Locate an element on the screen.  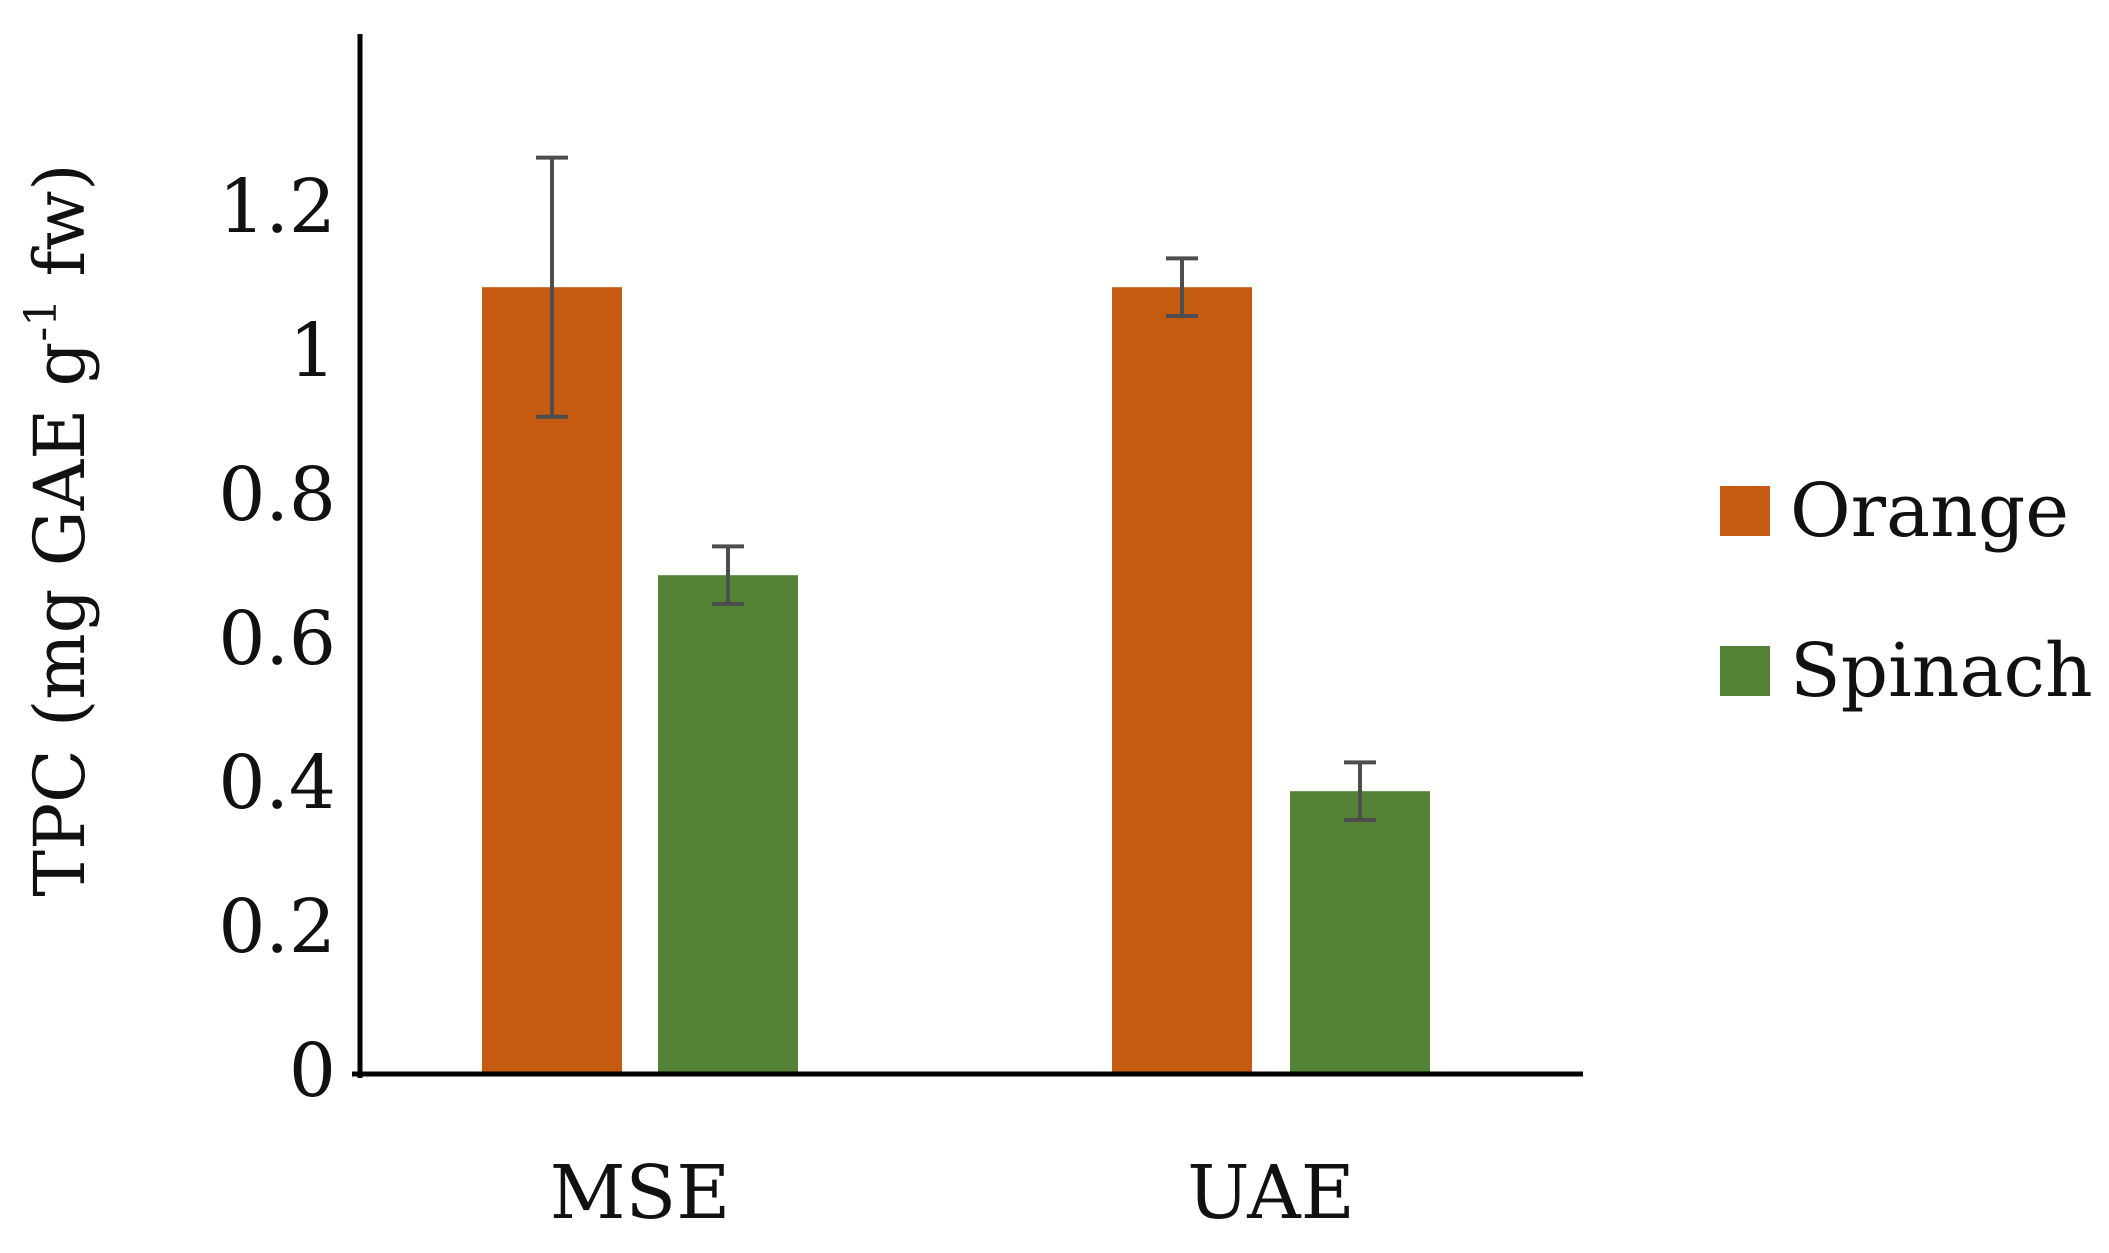
bar-orange-uae is located at coordinates (1182, 679).